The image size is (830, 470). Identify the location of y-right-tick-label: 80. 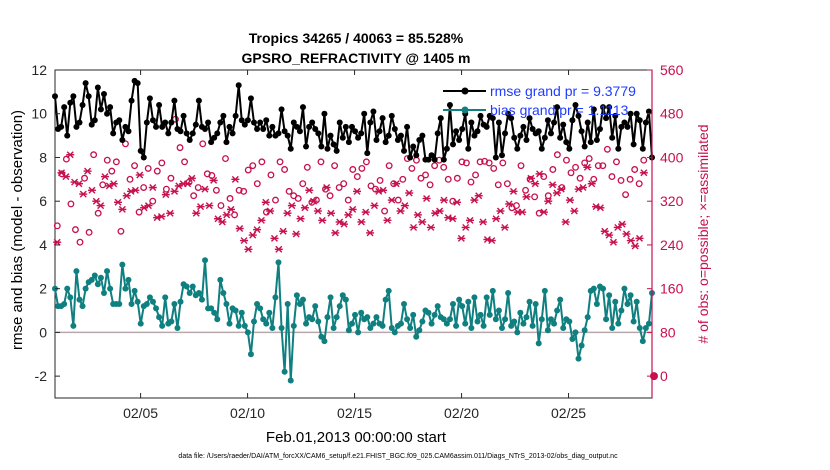
(668, 332).